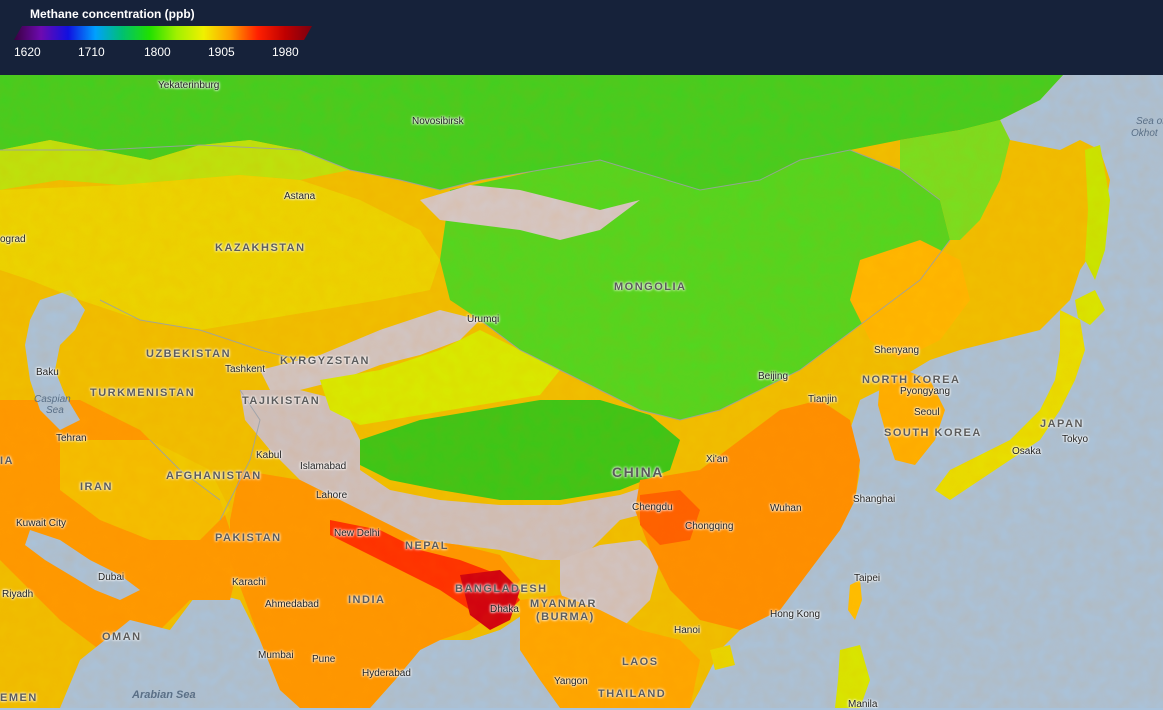 Image resolution: width=1163 pixels, height=710 pixels. I want to click on country-label: IRAN, so click(96, 487).